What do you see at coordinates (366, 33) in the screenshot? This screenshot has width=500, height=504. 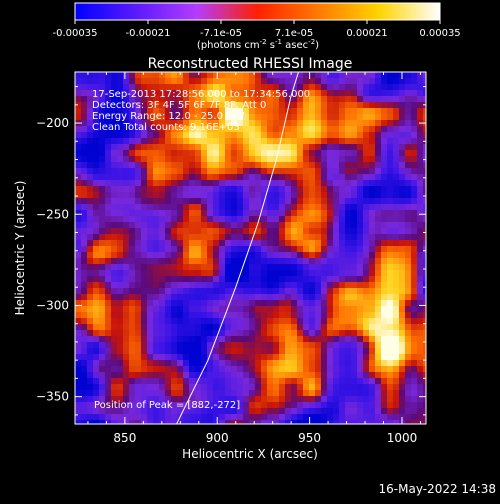 I see `colorbar-tick-label: 0.00021` at bounding box center [366, 33].